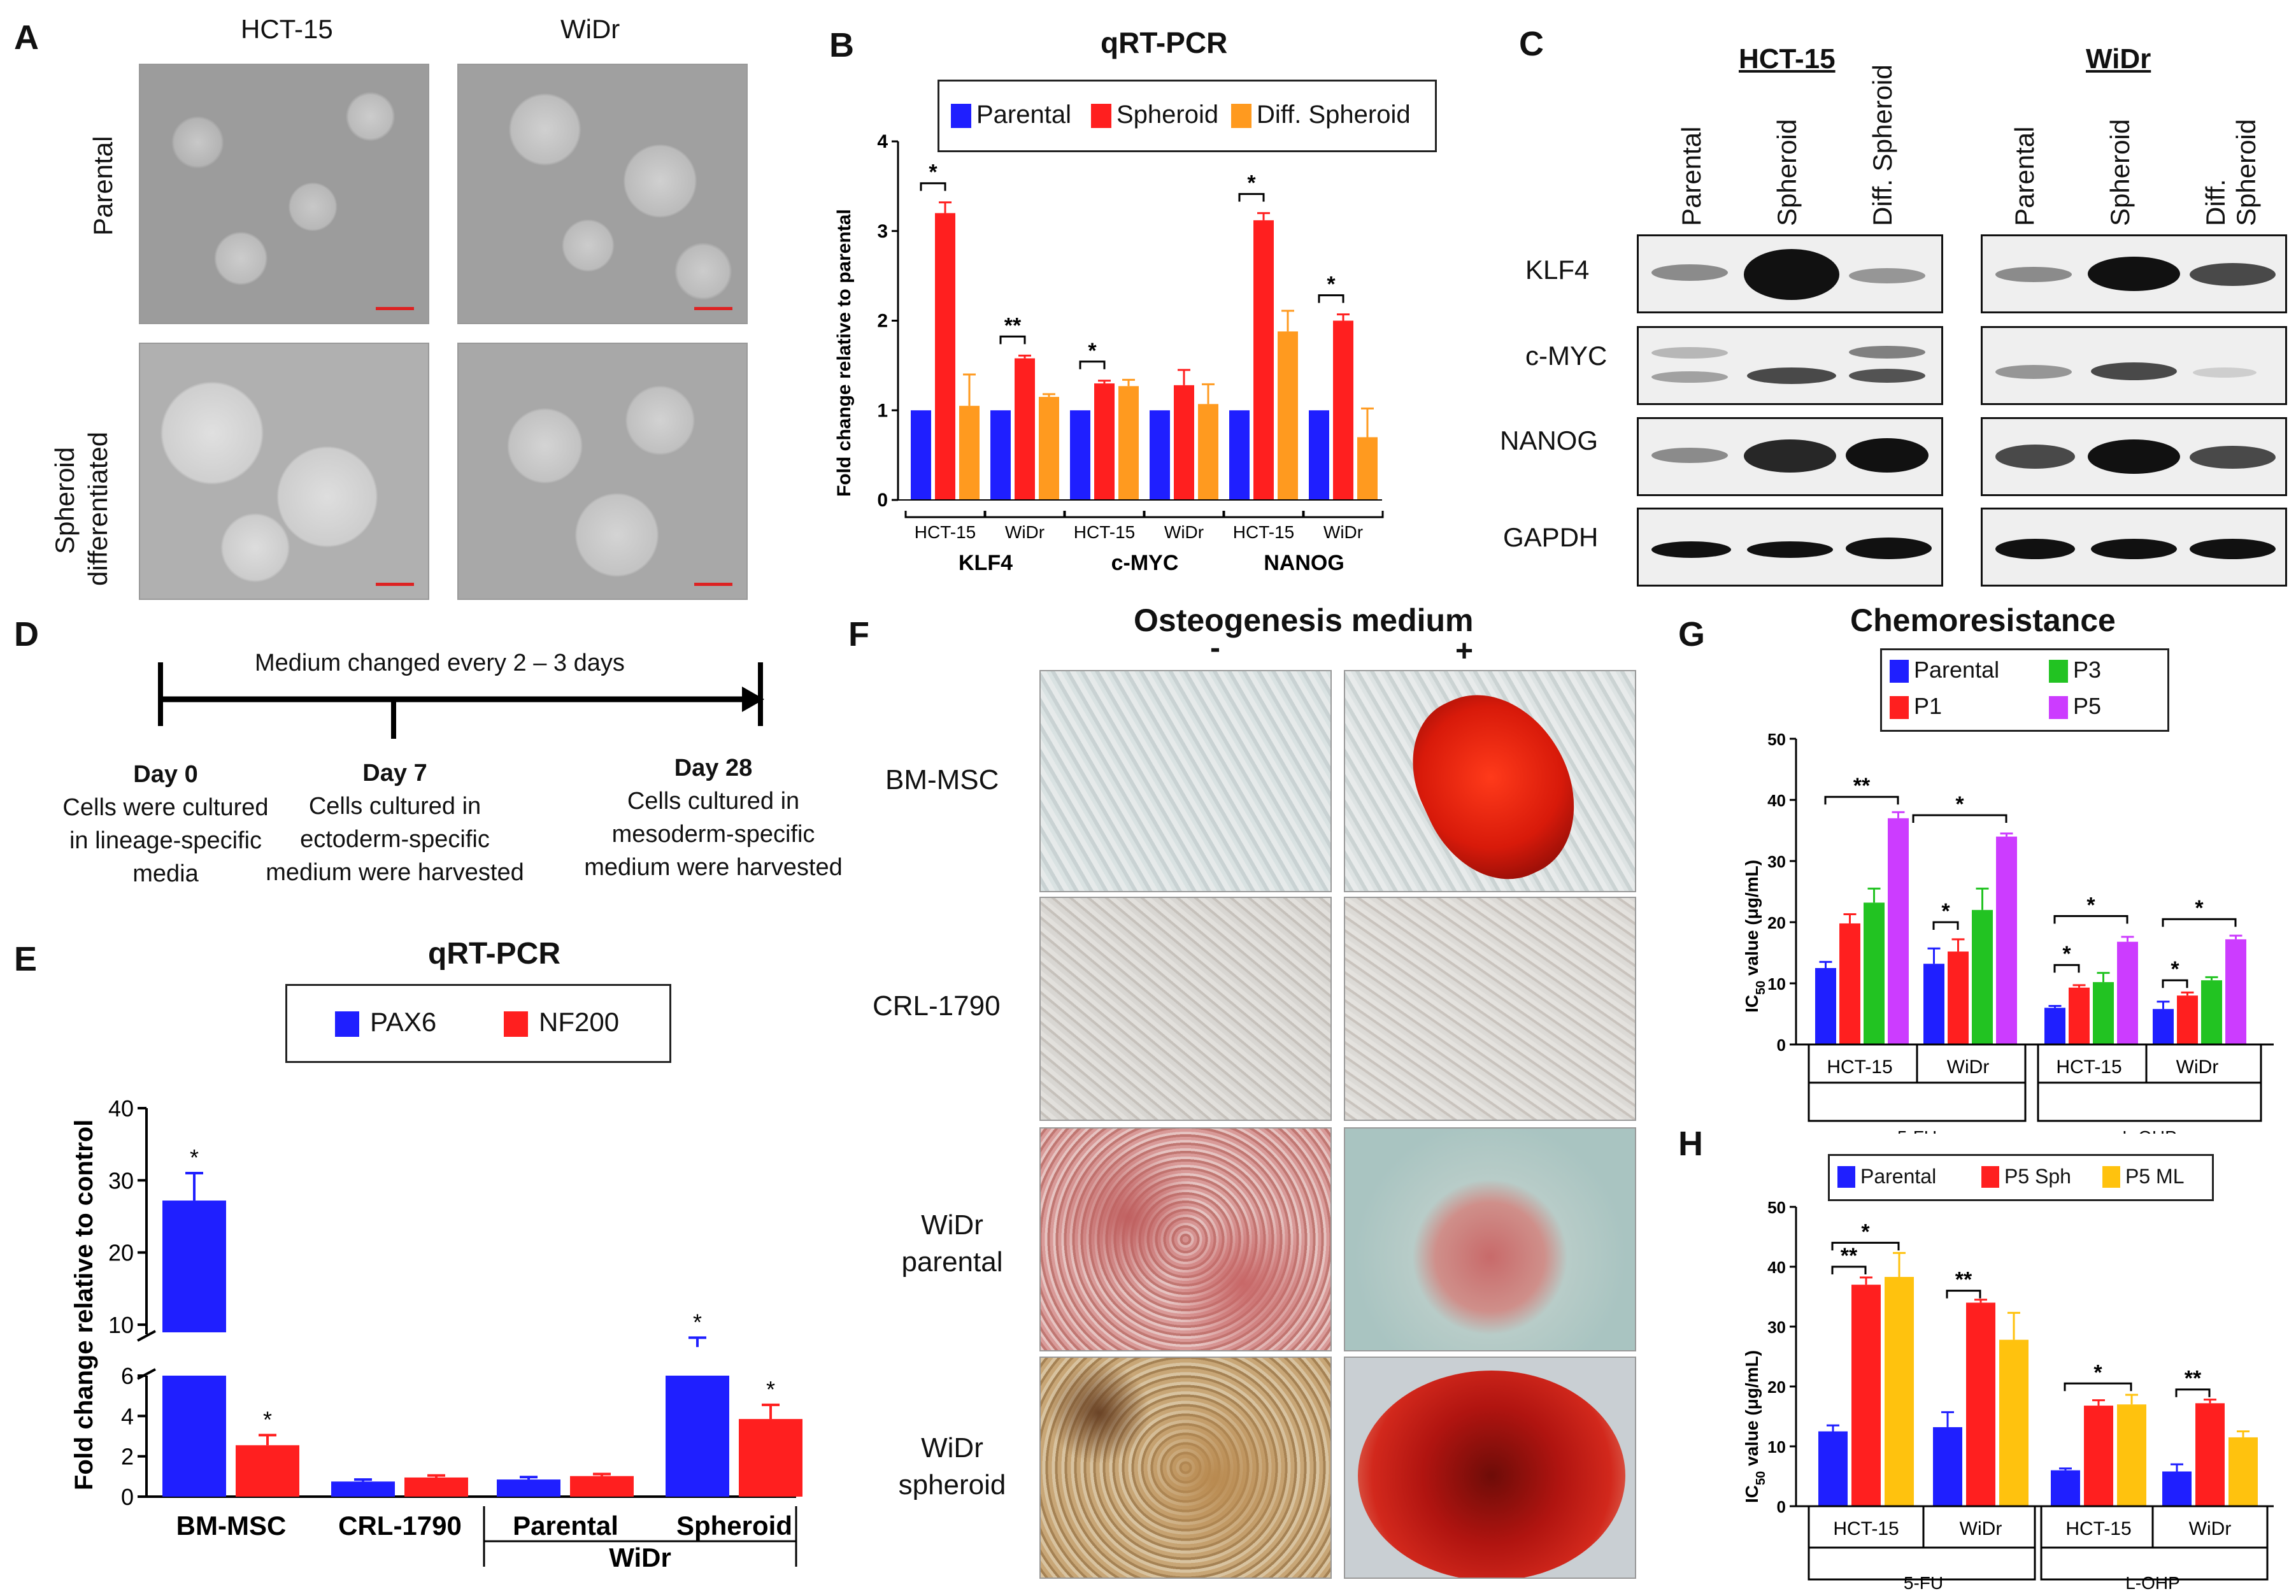 The height and width of the screenshot is (1596, 2296). Describe the element at coordinates (127, 1416) in the screenshot. I see `y-tick-label: 4` at that location.